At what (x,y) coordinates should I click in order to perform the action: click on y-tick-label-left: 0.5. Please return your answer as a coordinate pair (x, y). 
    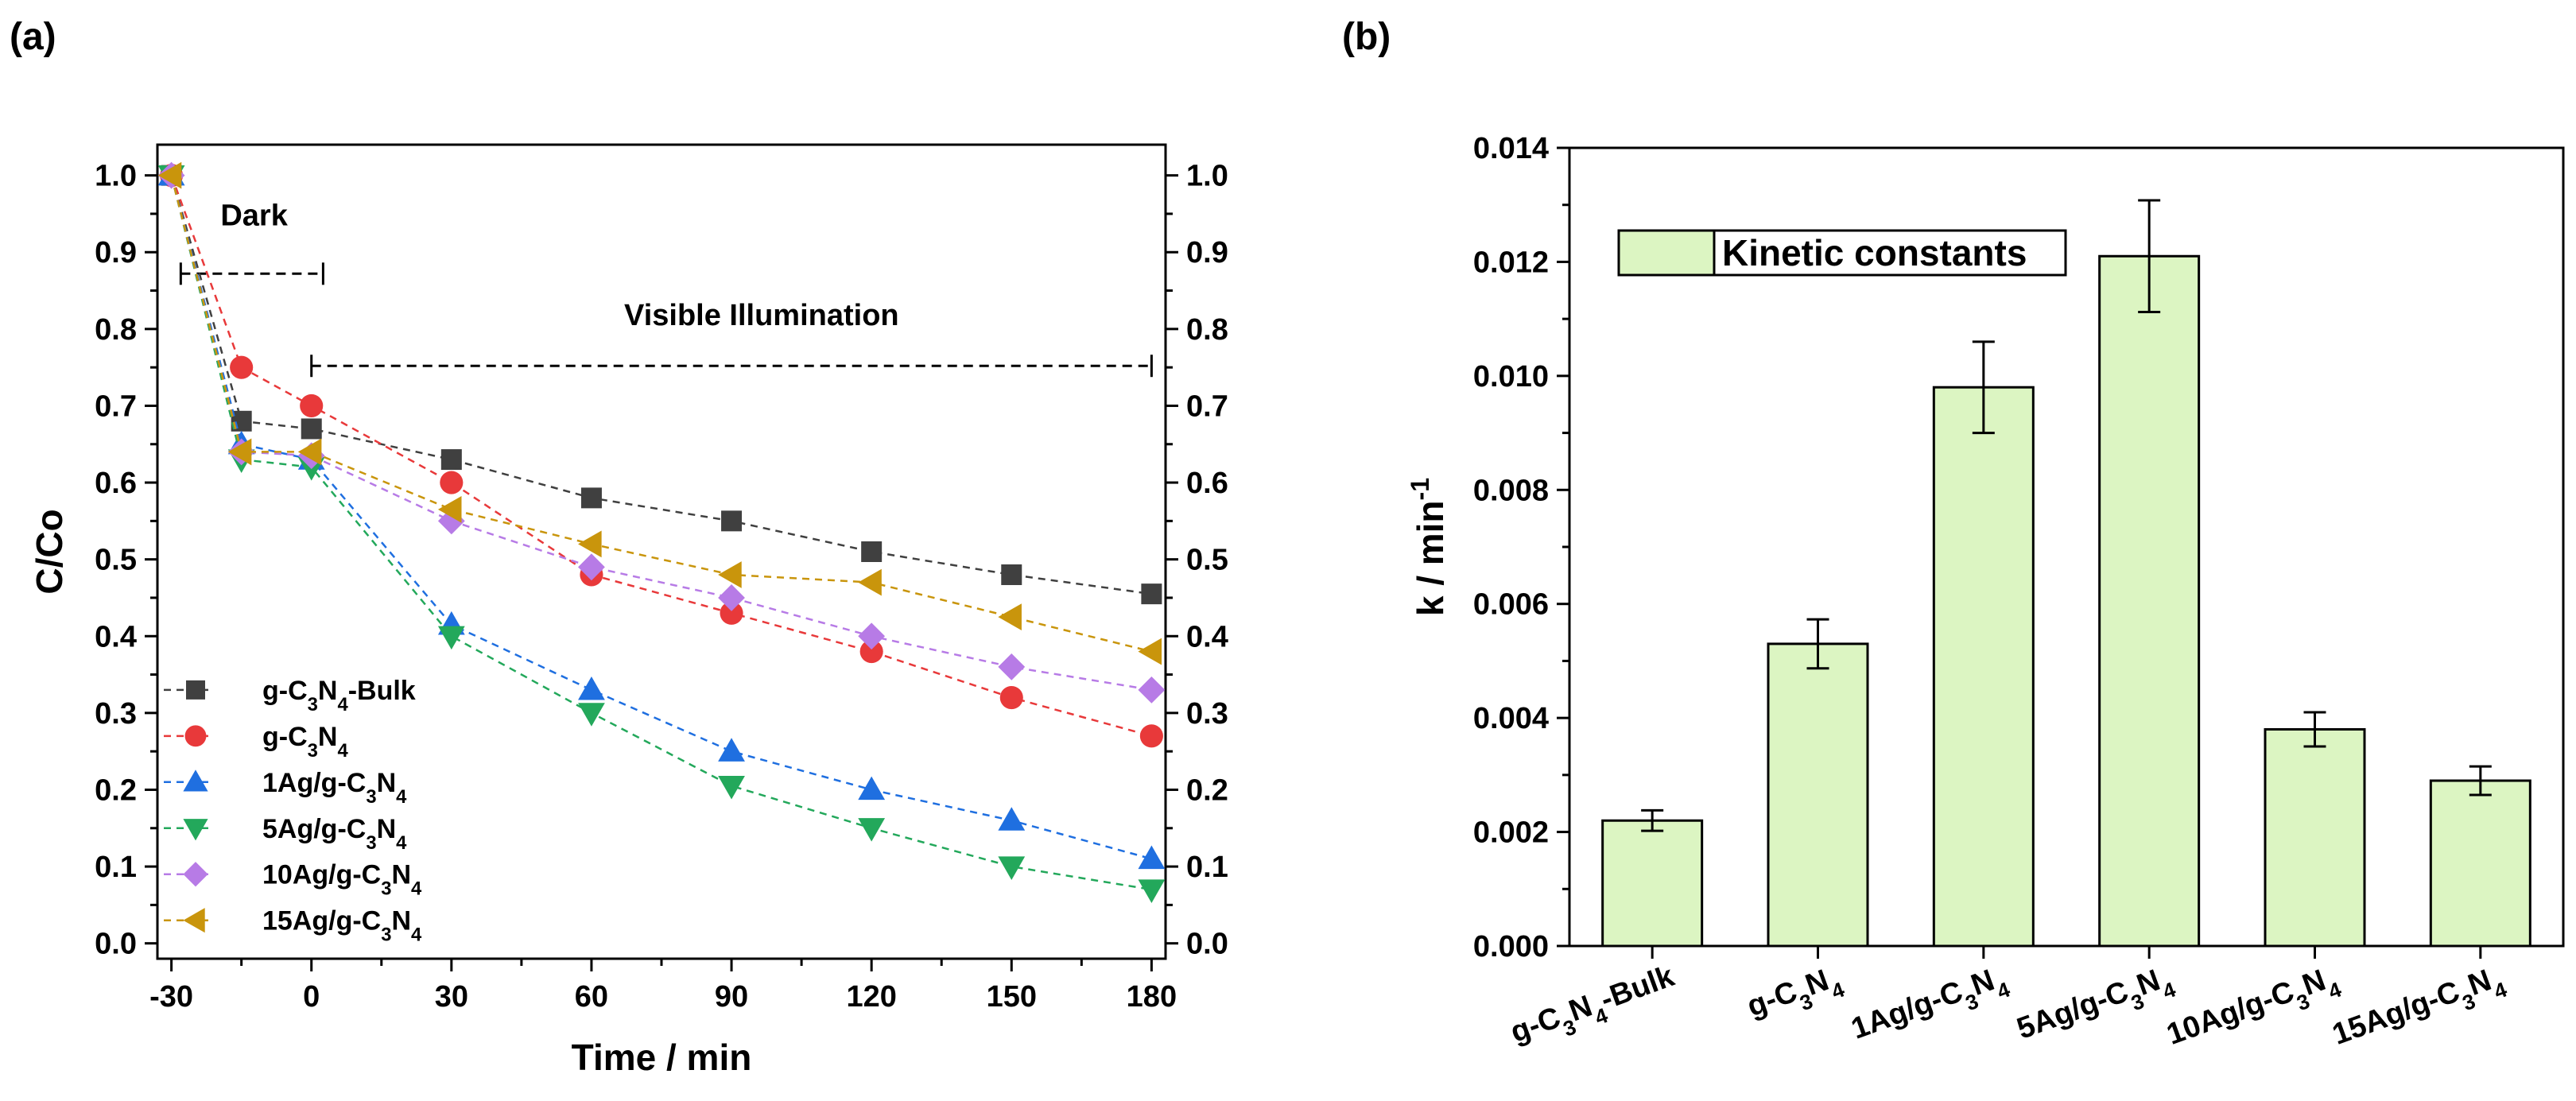
    Looking at the image, I should click on (116, 560).